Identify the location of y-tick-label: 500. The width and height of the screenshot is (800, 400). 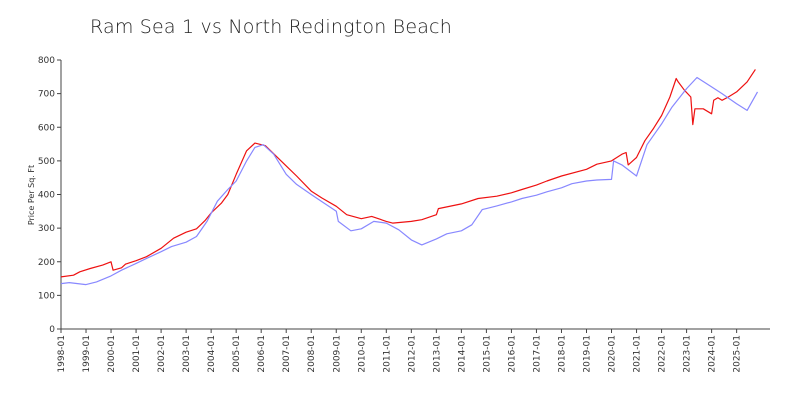
(46, 162).